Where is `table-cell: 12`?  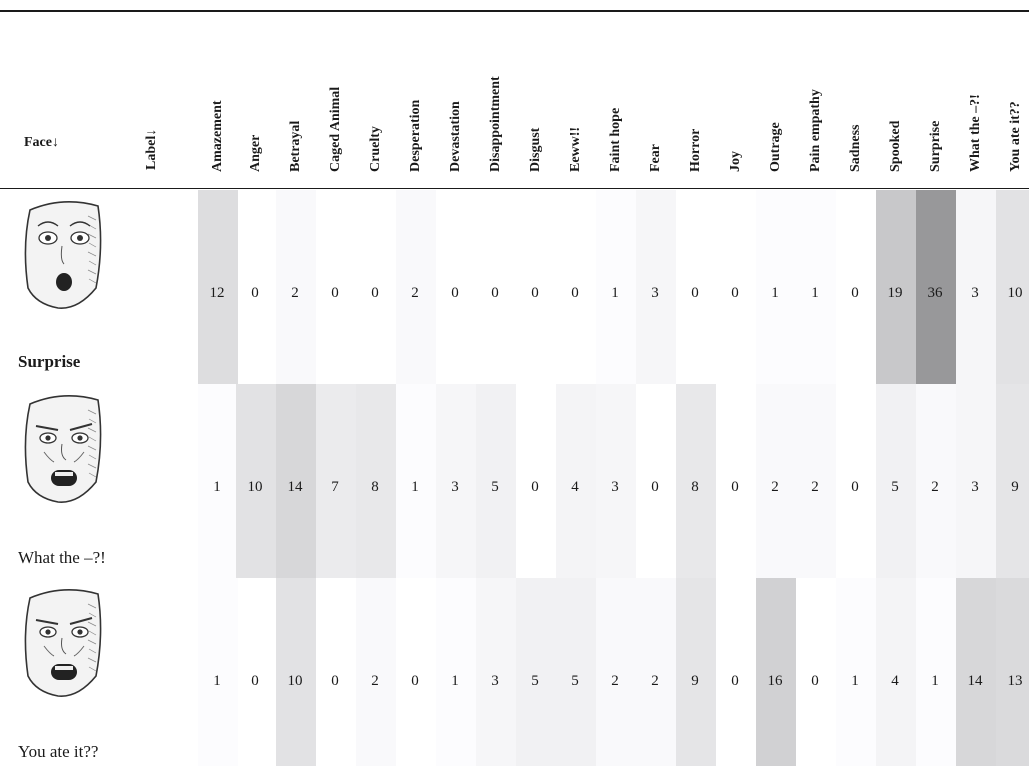 table-cell: 12 is located at coordinates (217, 293).